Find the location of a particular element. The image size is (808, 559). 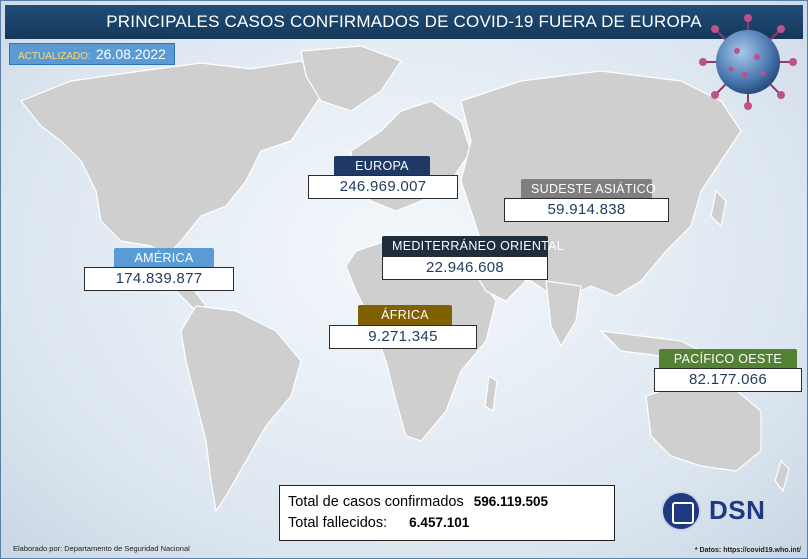

coronavirus-icon is located at coordinates (748, 62).